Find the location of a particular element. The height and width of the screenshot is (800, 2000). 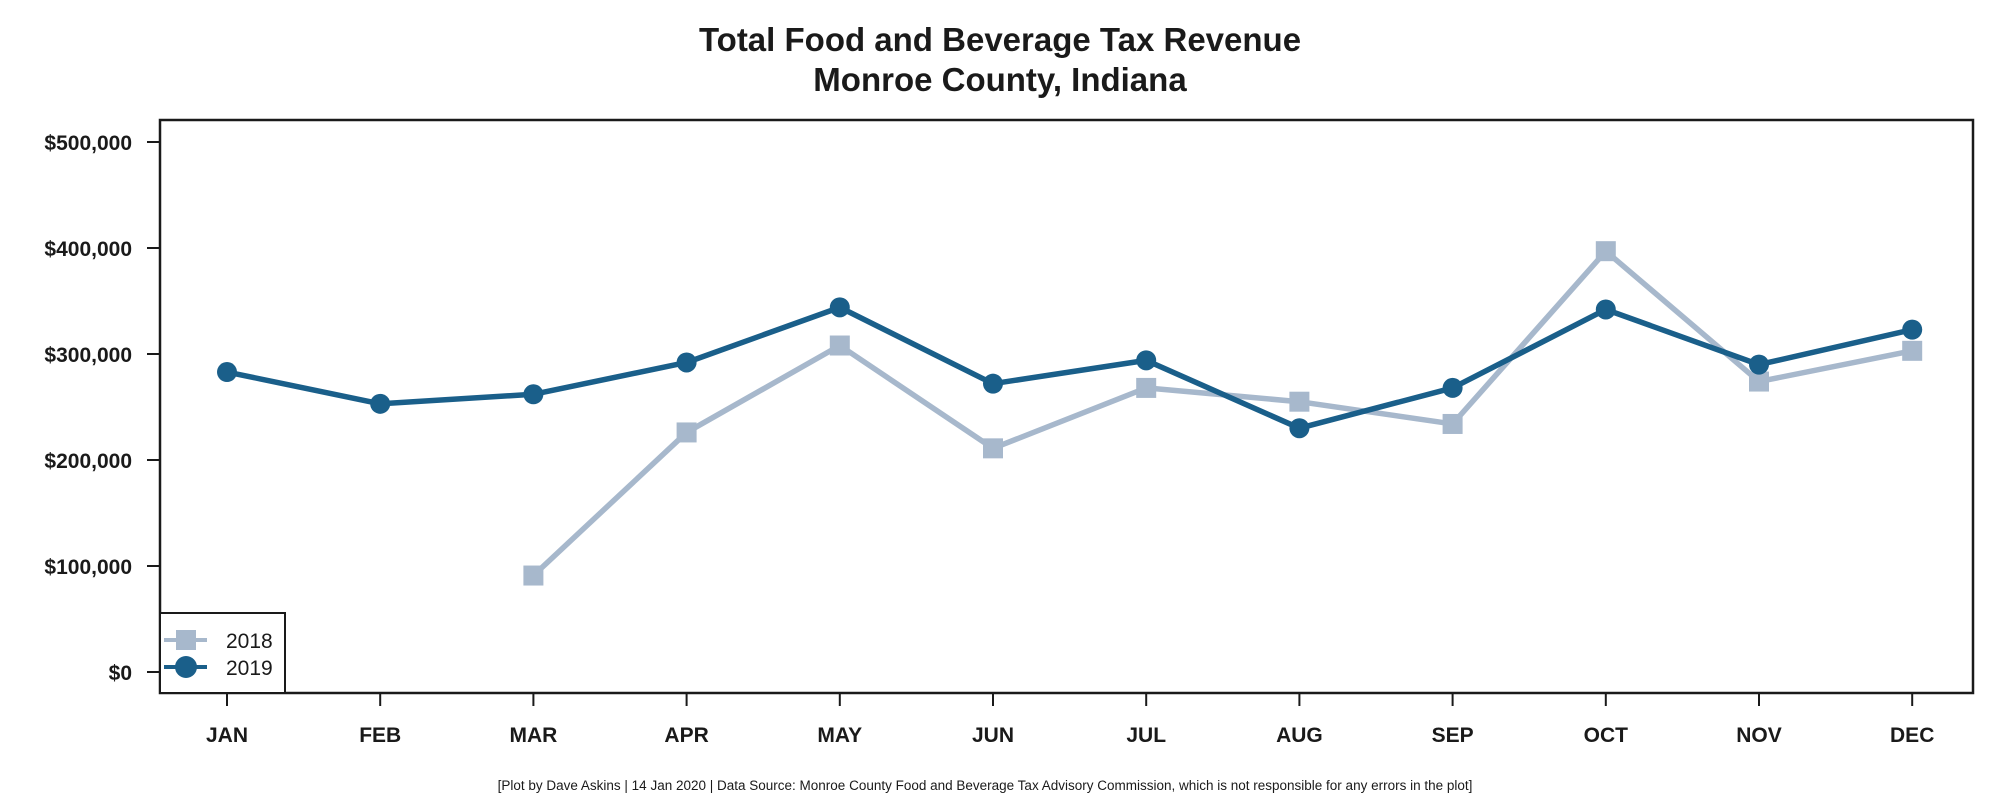

x-tick-label: OCT is located at coordinates (1606, 735).